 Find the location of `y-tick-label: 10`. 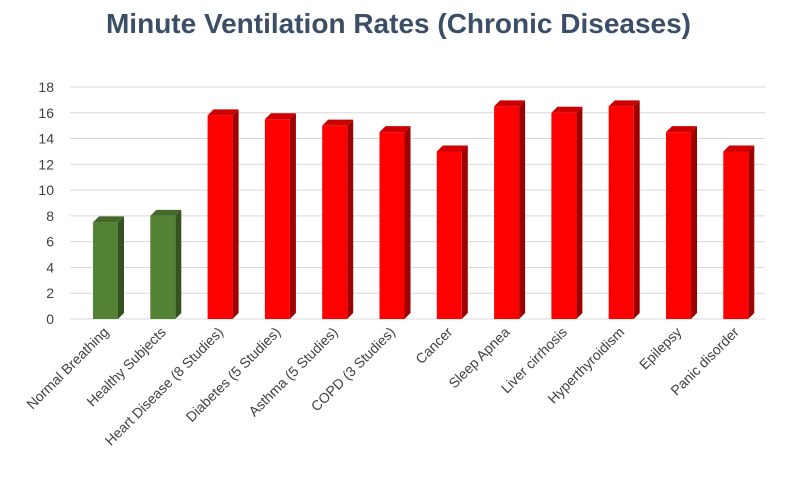

y-tick-label: 10 is located at coordinates (46, 190).